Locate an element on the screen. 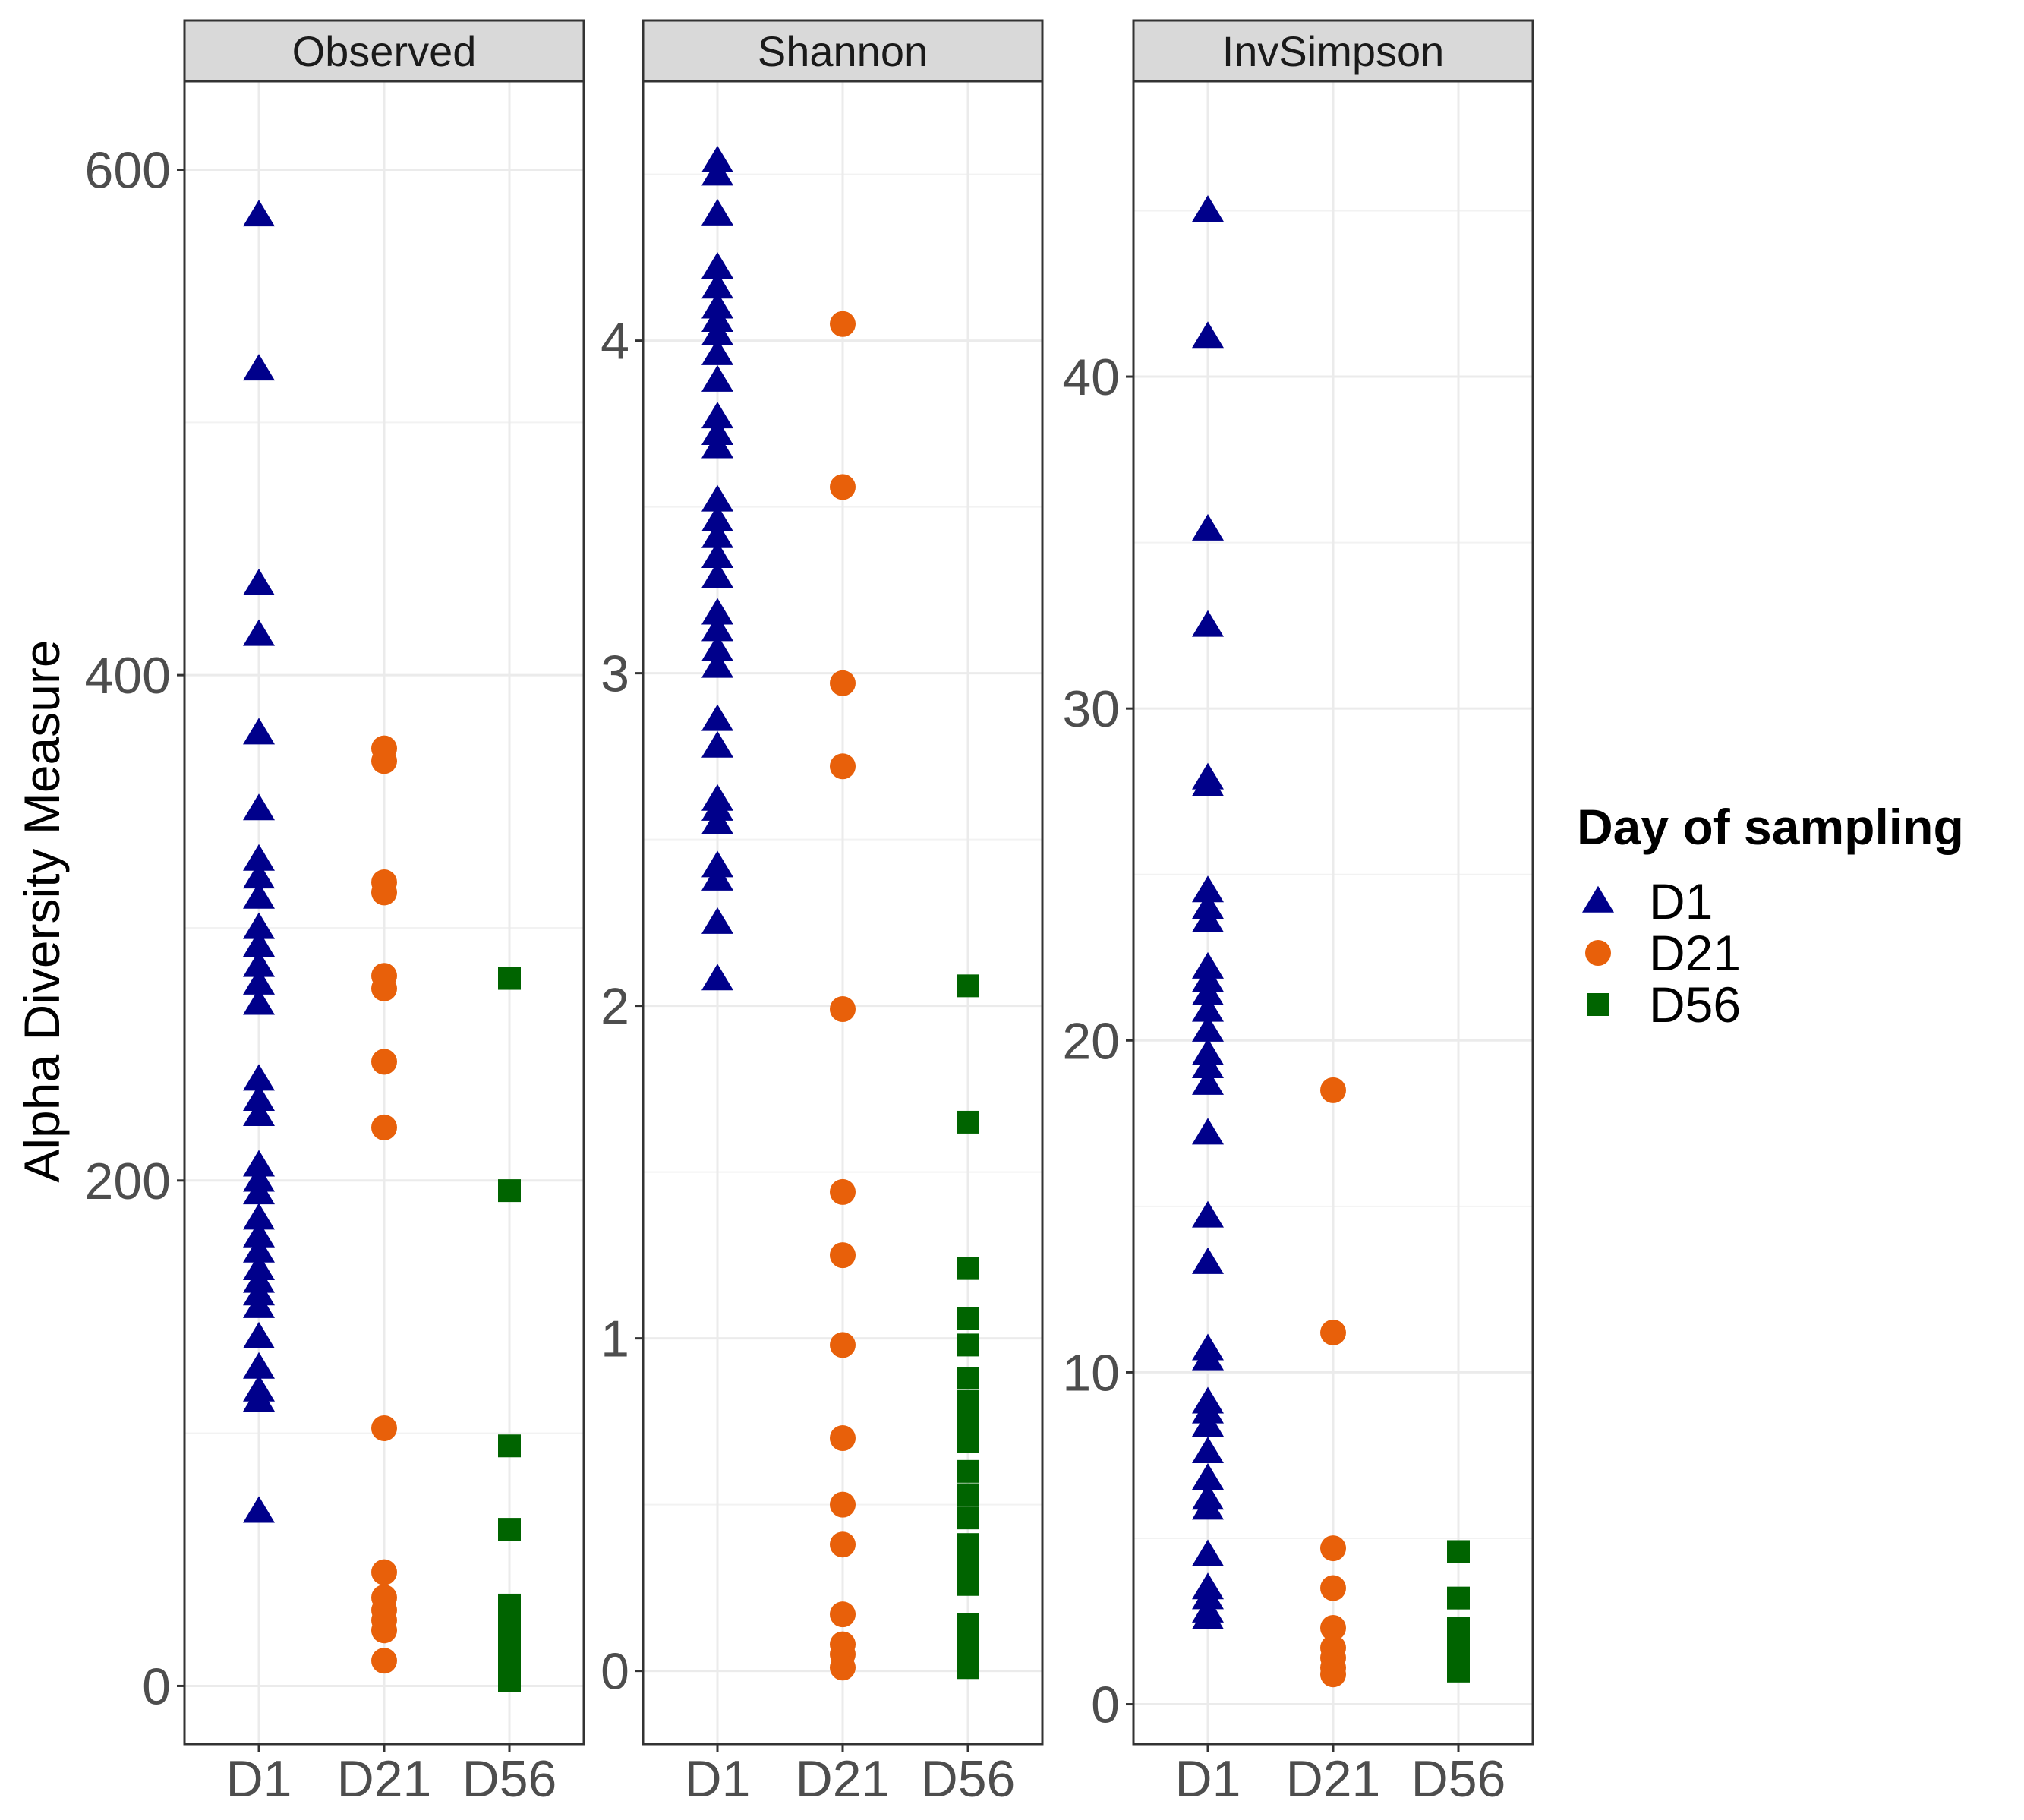 The width and height of the screenshot is (2024, 1820). panel-shannon-ytick-label: 2 is located at coordinates (615, 1007).